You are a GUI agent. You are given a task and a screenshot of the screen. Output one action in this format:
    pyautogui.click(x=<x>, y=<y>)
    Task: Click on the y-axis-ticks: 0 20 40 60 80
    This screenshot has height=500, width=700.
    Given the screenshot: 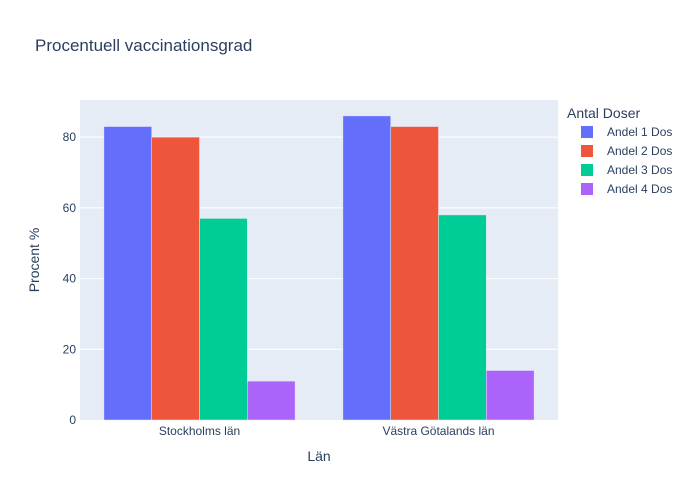 What is the action you would take?
    pyautogui.click(x=70, y=278)
    